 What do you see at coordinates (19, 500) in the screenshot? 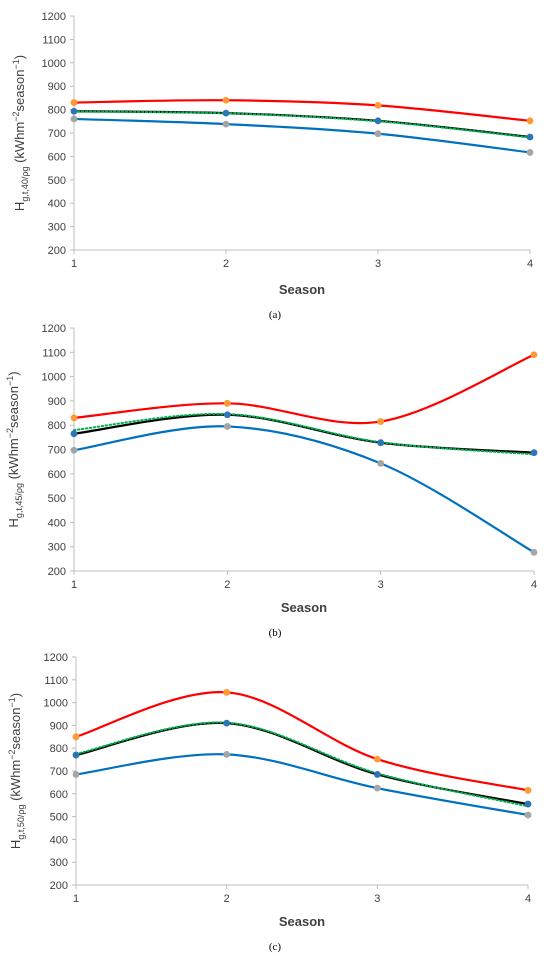
I see `y-axis-title-sub: g,t,45/ρg` at bounding box center [19, 500].